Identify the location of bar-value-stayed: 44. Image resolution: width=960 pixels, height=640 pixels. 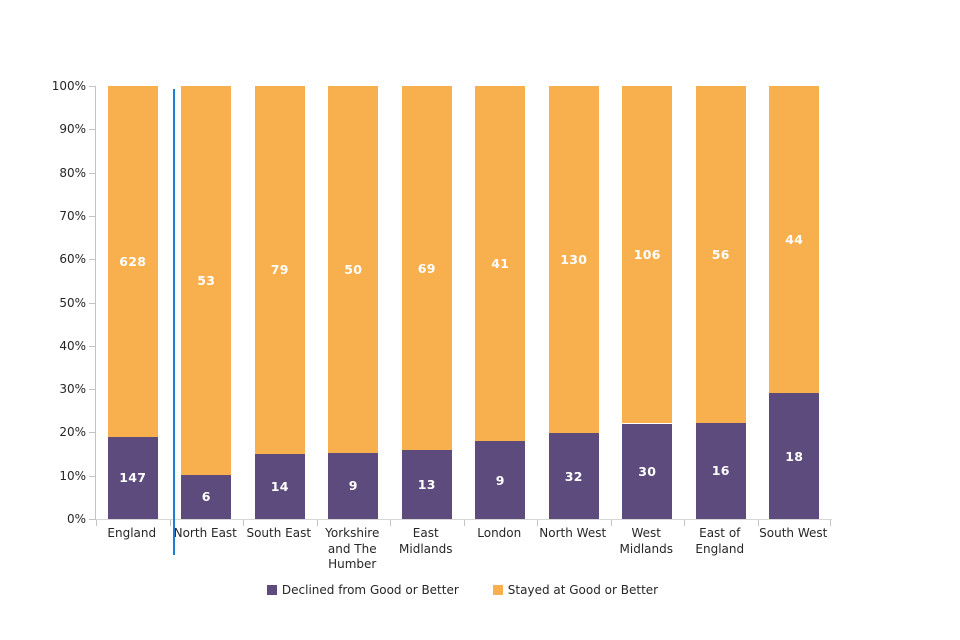
(794, 240).